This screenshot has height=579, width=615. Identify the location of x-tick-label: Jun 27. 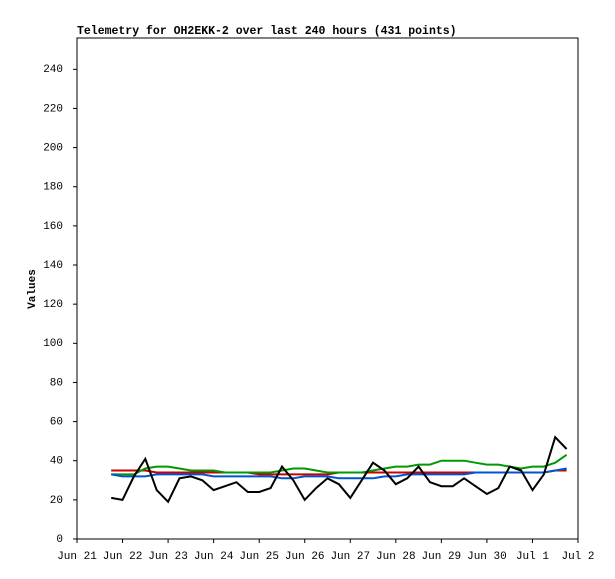
(350, 557).